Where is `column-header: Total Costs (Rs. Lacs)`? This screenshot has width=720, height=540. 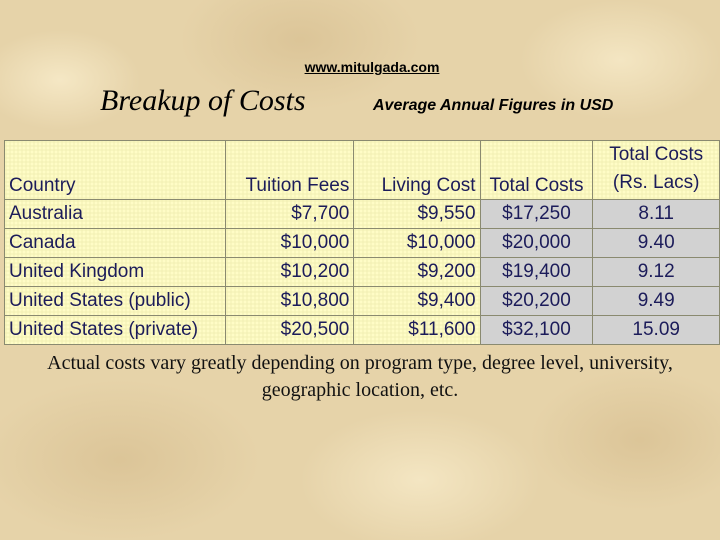 column-header: Total Costs (Rs. Lacs) is located at coordinates (656, 170).